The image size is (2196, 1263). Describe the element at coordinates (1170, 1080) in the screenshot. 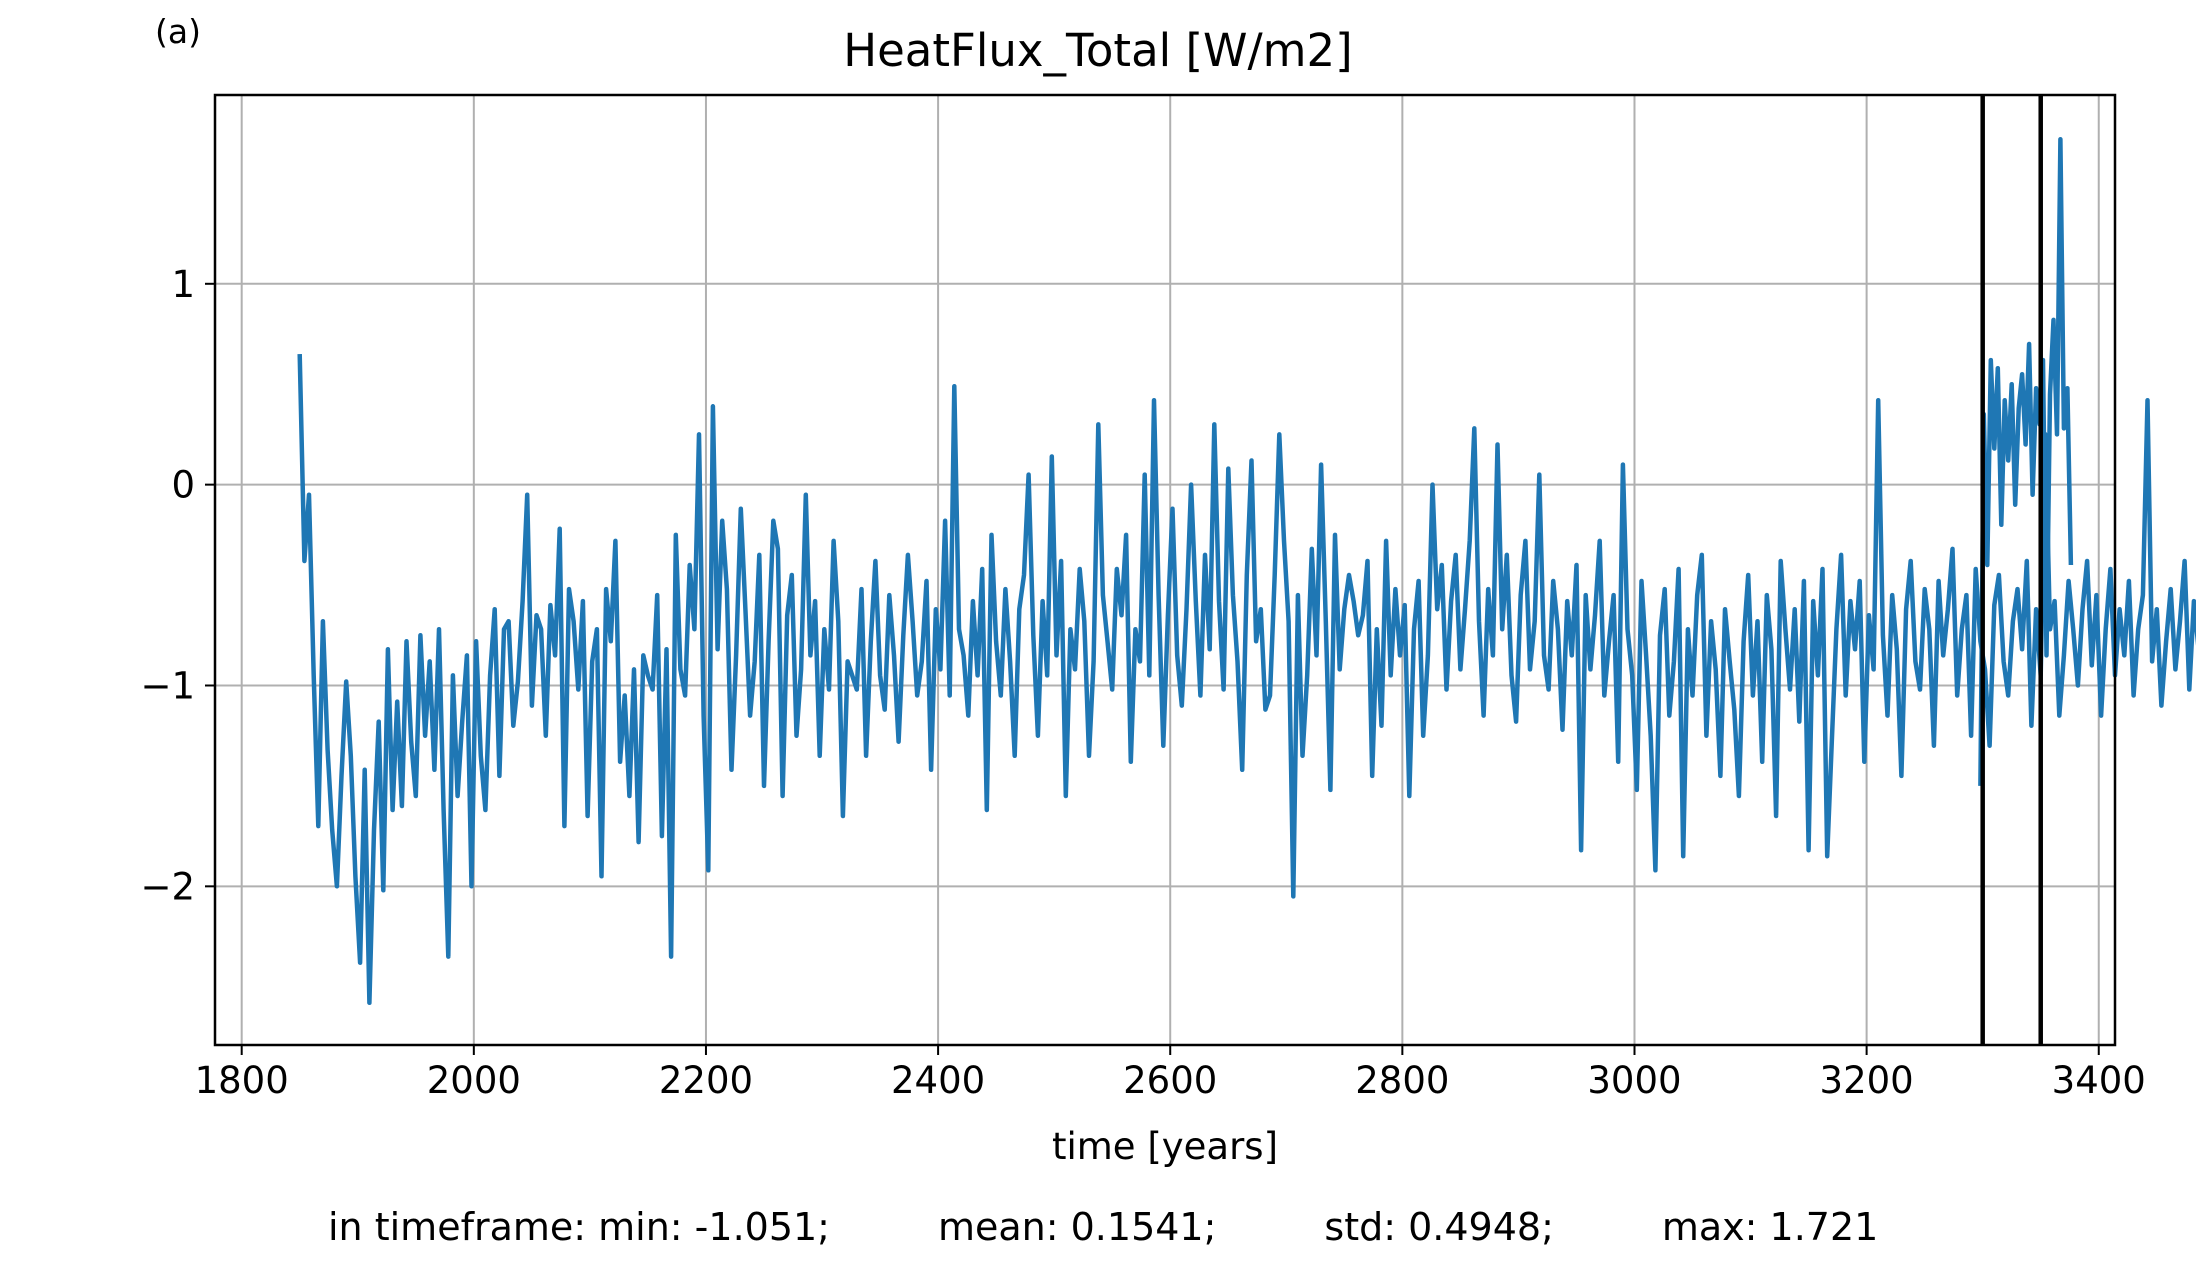

I see `x-tick-label: 2600` at that location.